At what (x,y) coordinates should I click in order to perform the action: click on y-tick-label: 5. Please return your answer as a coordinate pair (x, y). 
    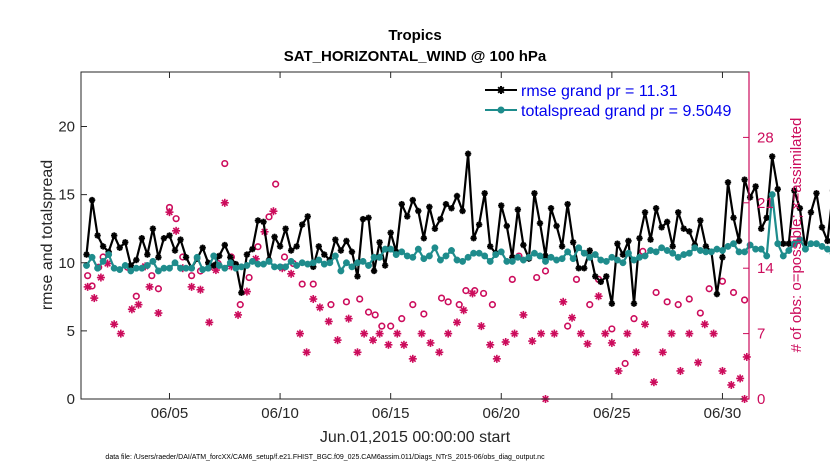
    Looking at the image, I should click on (71, 331).